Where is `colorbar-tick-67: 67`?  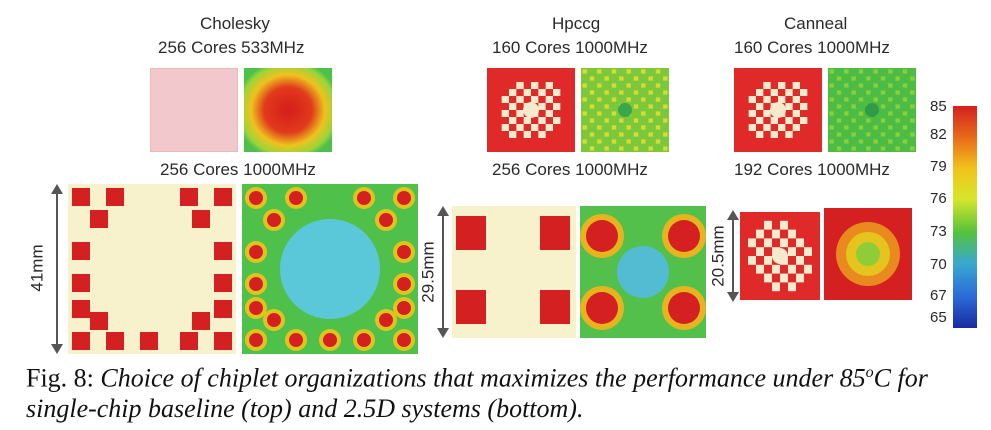 colorbar-tick-67: 67 is located at coordinates (938, 295).